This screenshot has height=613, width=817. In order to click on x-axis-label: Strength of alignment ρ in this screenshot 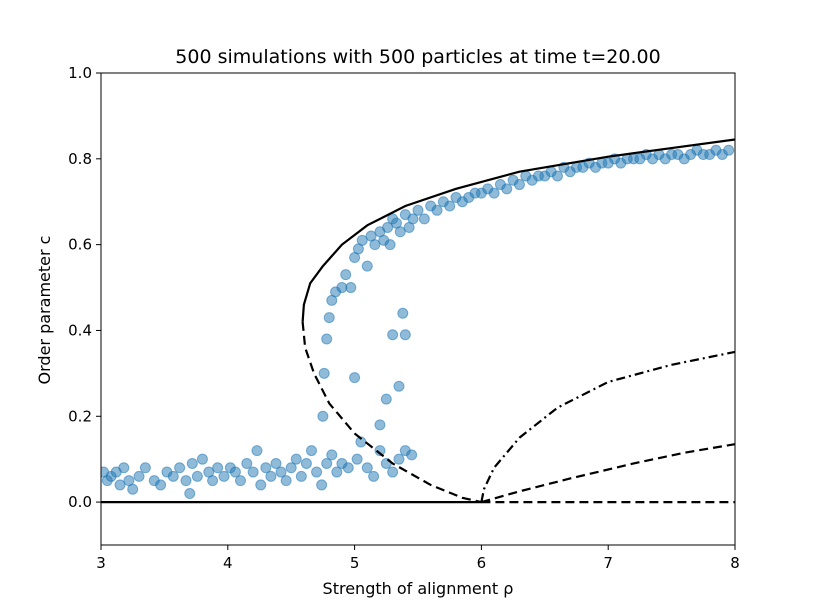, I will do `click(418, 588)`.